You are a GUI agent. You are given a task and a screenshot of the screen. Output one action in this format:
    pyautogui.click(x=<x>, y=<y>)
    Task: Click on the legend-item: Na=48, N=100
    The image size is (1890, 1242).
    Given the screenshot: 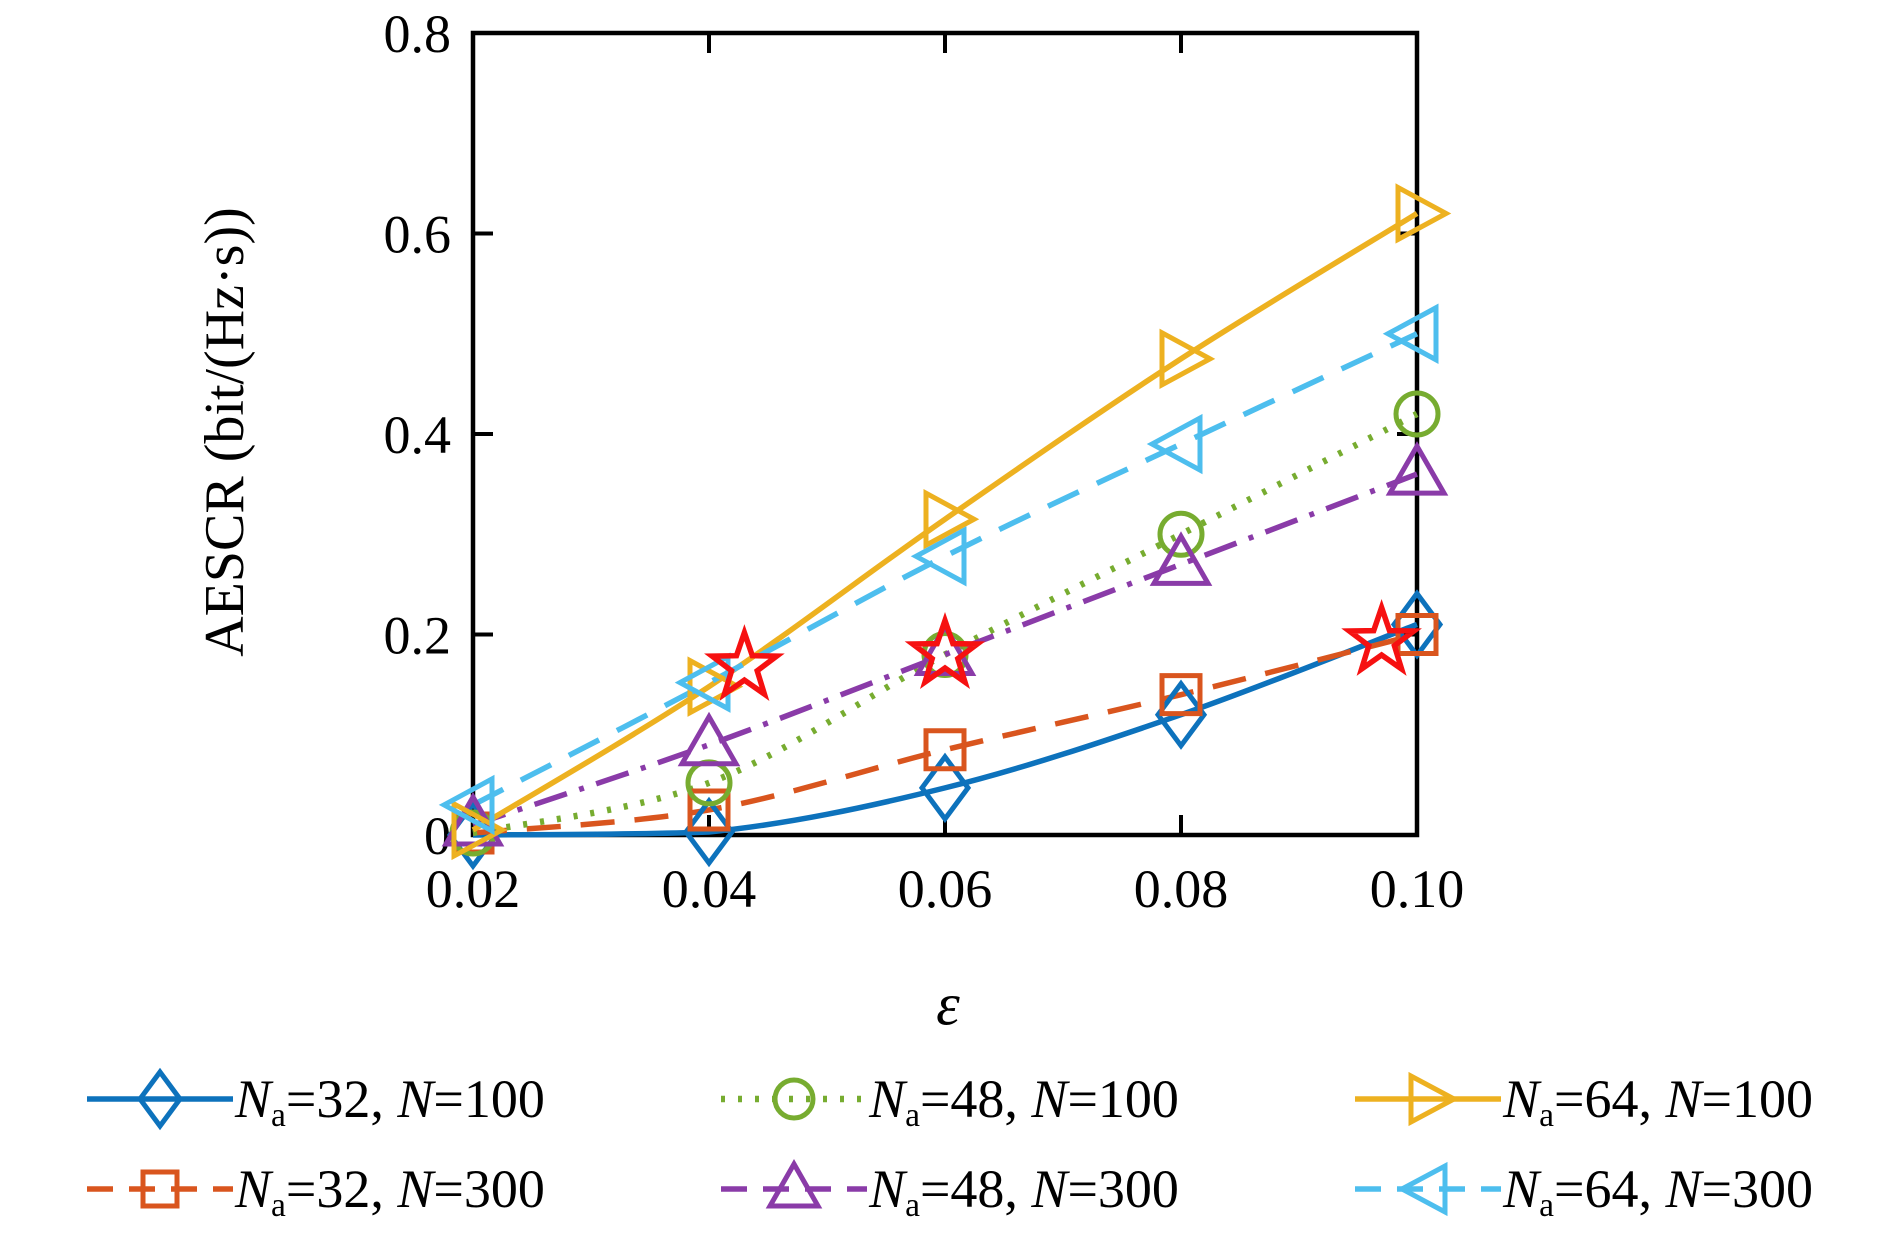 What is the action you would take?
    pyautogui.click(x=949, y=1099)
    